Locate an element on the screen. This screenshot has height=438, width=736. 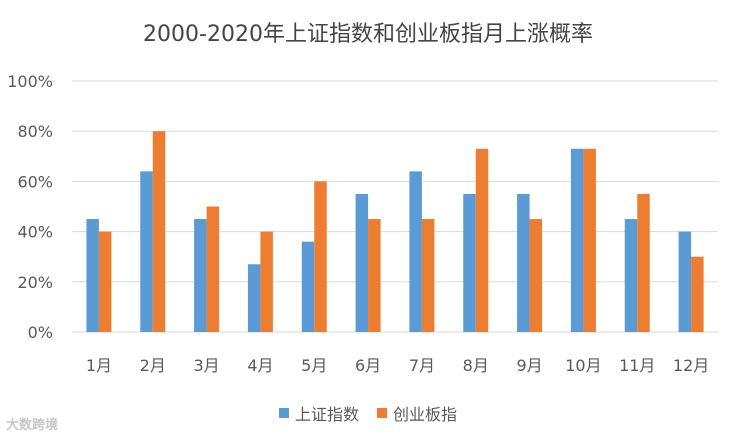
legend-item-shanghai: 上证指数 is located at coordinates (318, 413).